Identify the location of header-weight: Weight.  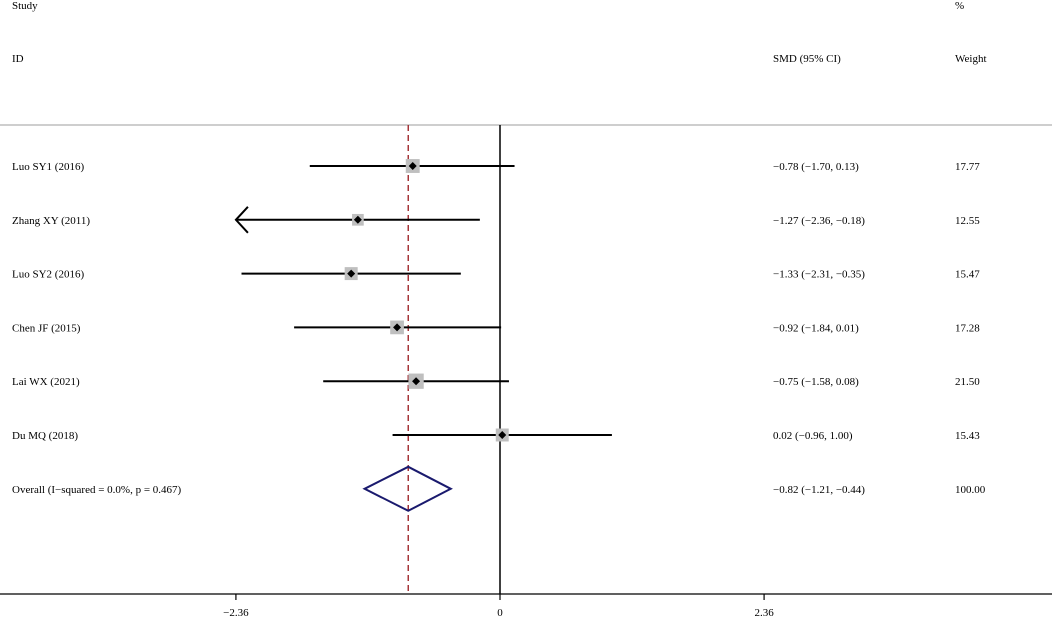
(971, 59).